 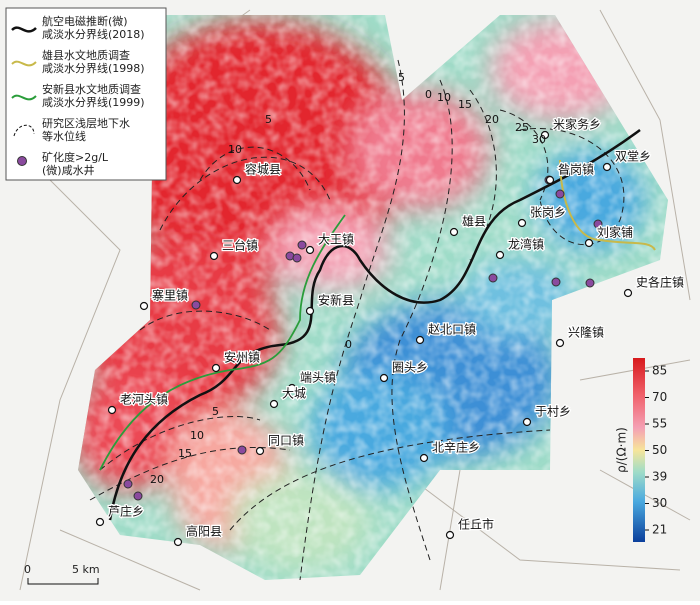 What do you see at coordinates (659, 424) in the screenshot?
I see `colorbar-tick-label: 55` at bounding box center [659, 424].